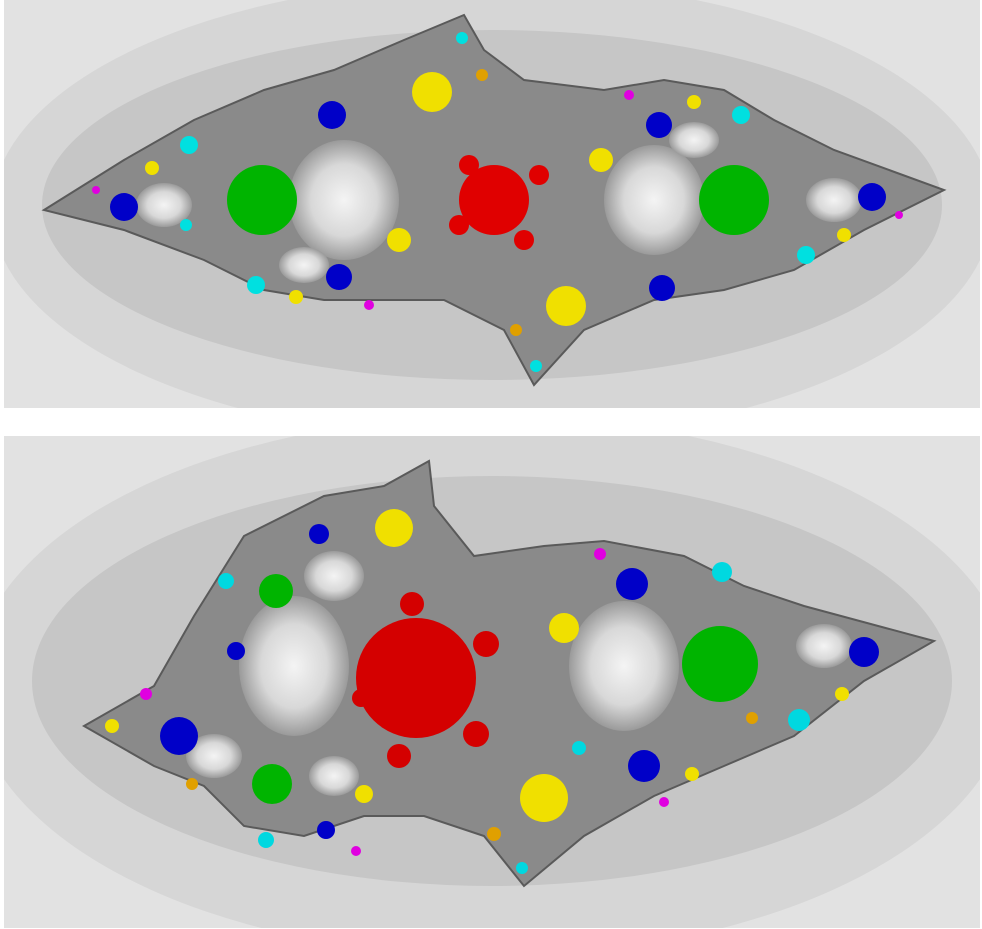  Describe the element at coordinates (164, 205) in the screenshot. I see `void-far-left` at that location.